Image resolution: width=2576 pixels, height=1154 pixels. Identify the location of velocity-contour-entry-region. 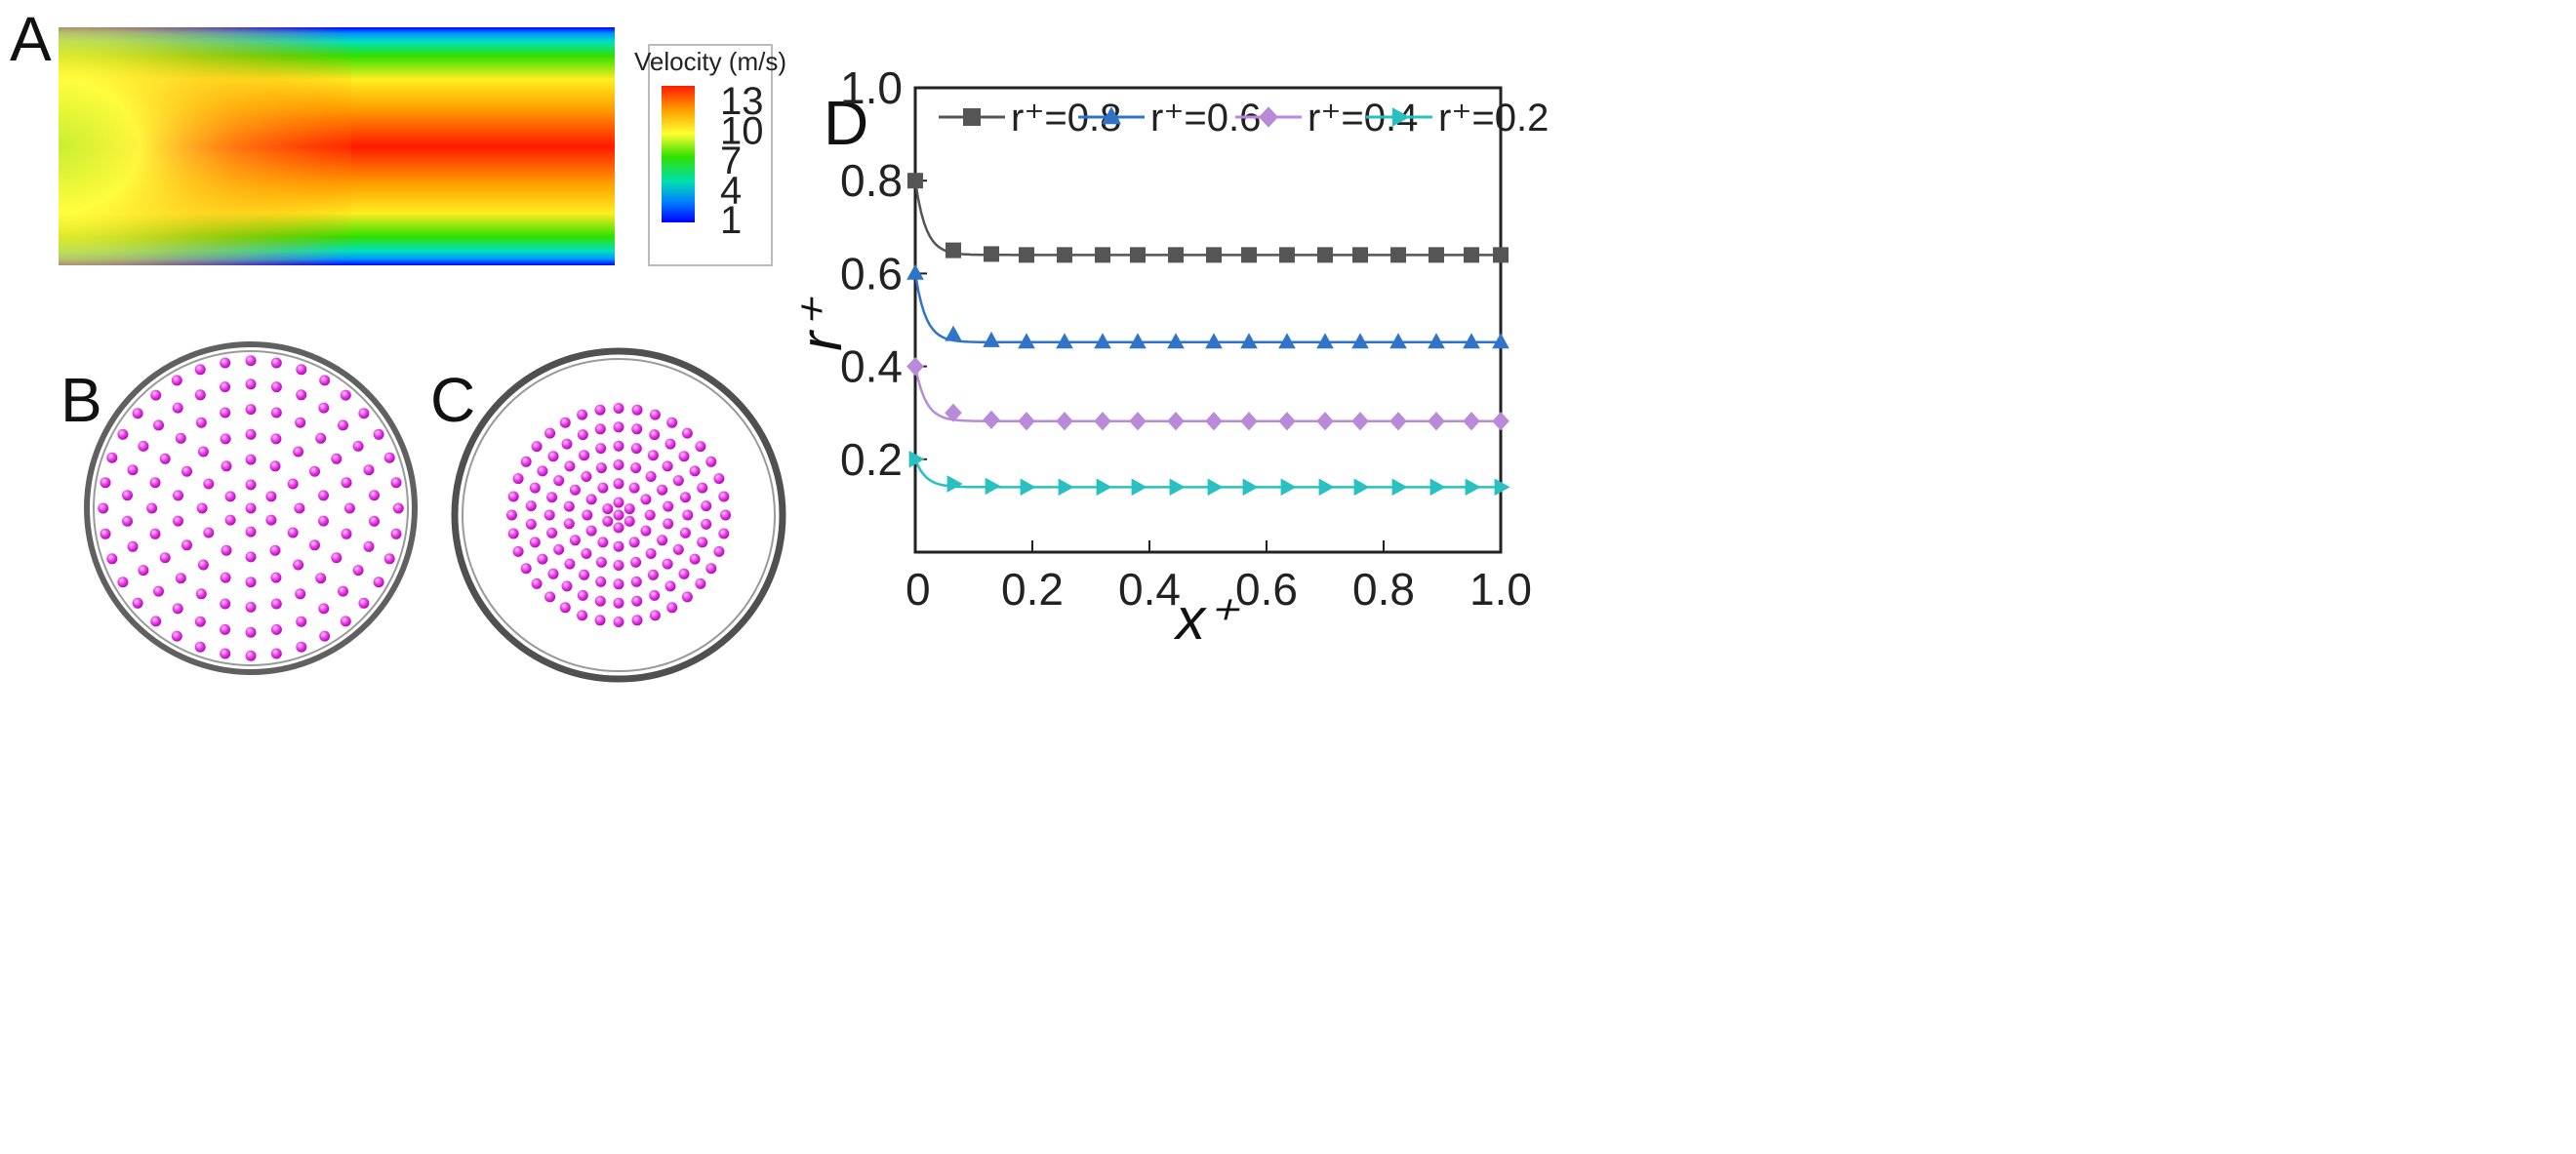
(205, 146).